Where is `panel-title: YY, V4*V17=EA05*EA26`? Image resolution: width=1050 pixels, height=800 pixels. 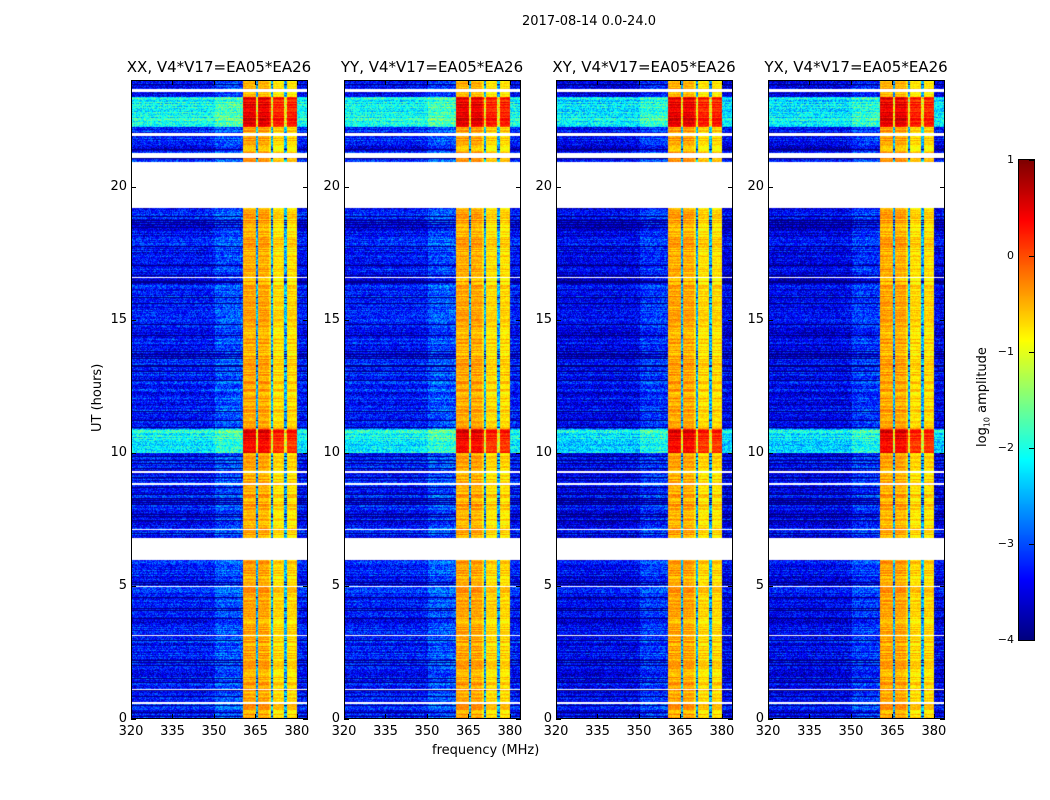
panel-title: YY, V4*V17=EA05*EA26 is located at coordinates (432, 67).